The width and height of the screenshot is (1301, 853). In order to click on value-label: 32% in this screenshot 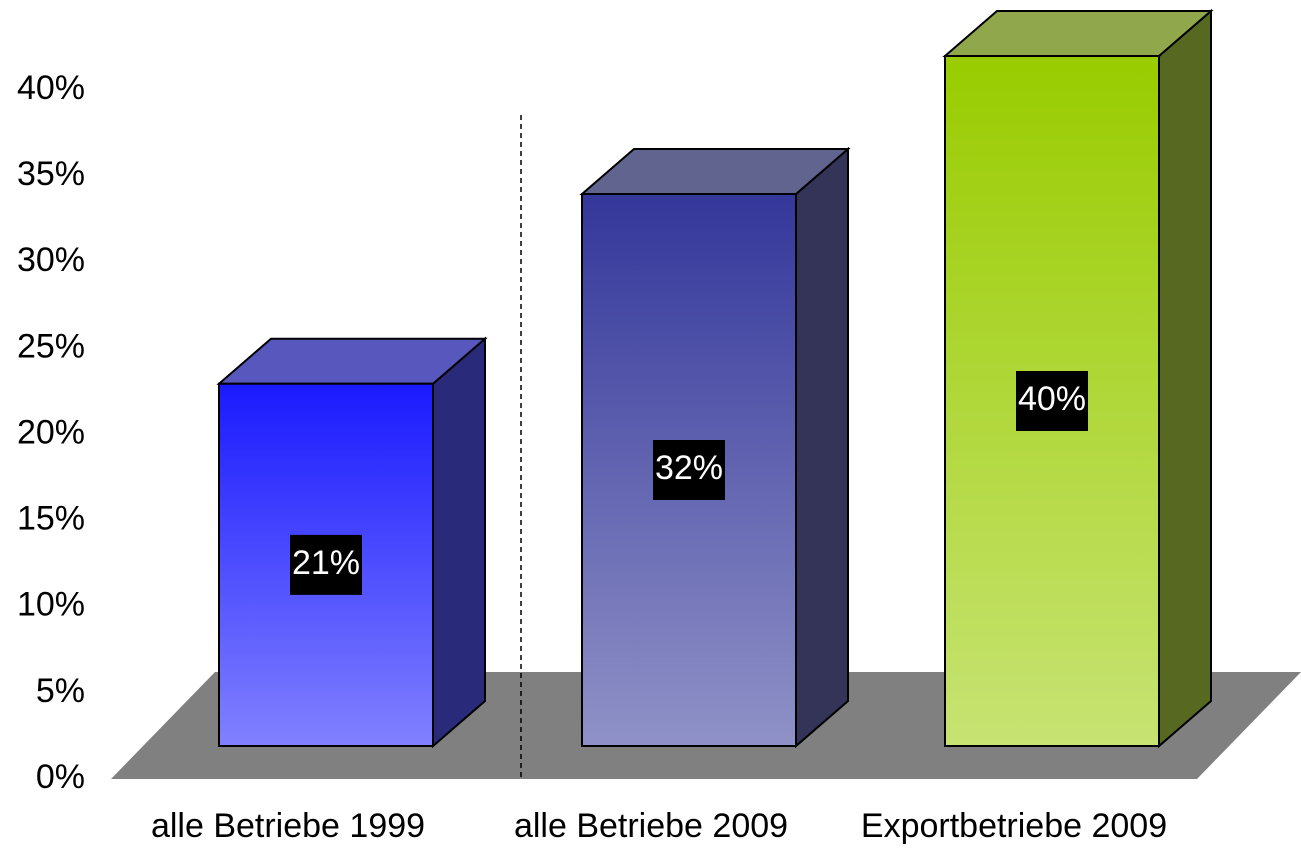, I will do `click(689, 468)`.